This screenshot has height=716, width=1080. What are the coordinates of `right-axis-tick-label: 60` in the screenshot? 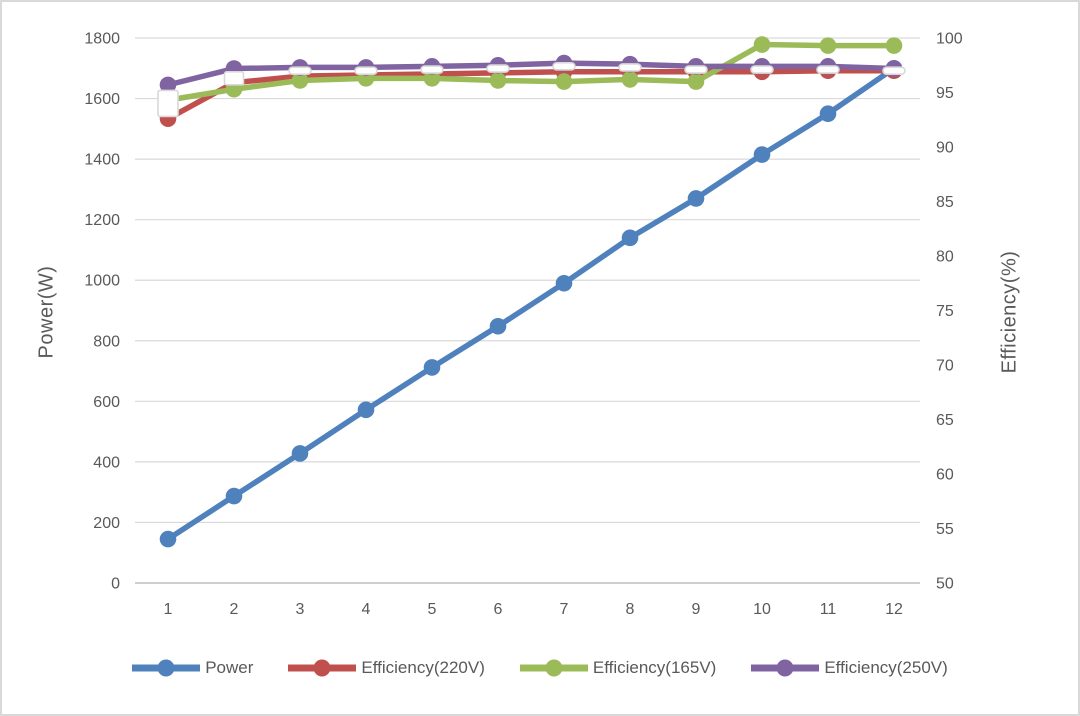 It's located at (945, 475).